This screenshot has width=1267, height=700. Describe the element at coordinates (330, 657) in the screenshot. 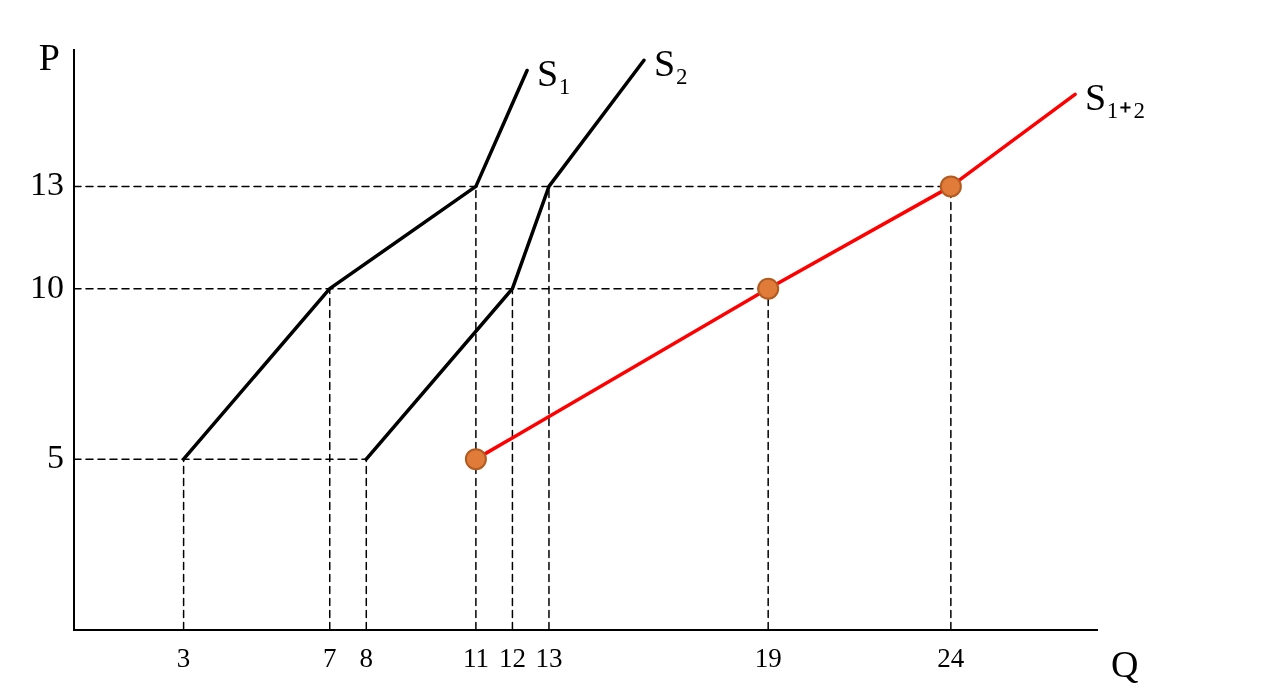

I see `x-tick-label: 7` at that location.